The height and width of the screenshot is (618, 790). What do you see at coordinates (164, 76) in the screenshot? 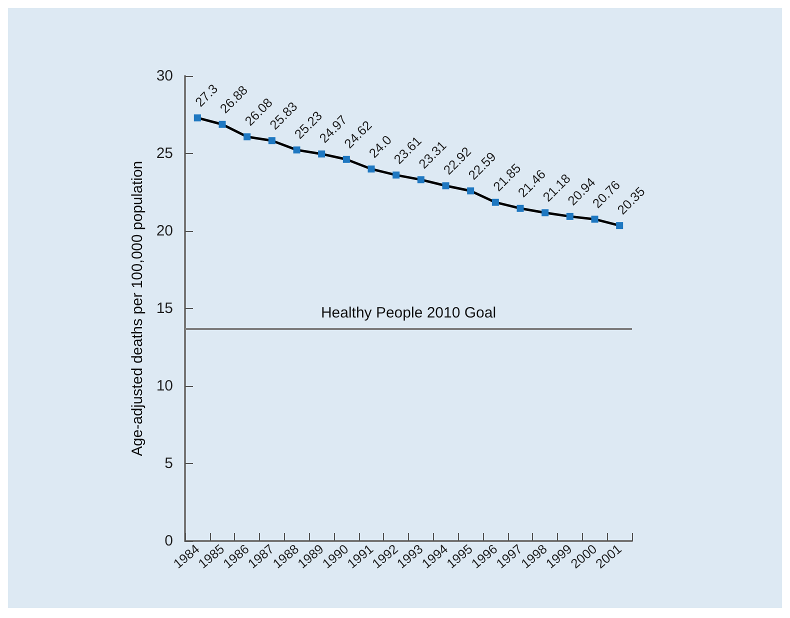
I see `y-tick-label: 30` at bounding box center [164, 76].